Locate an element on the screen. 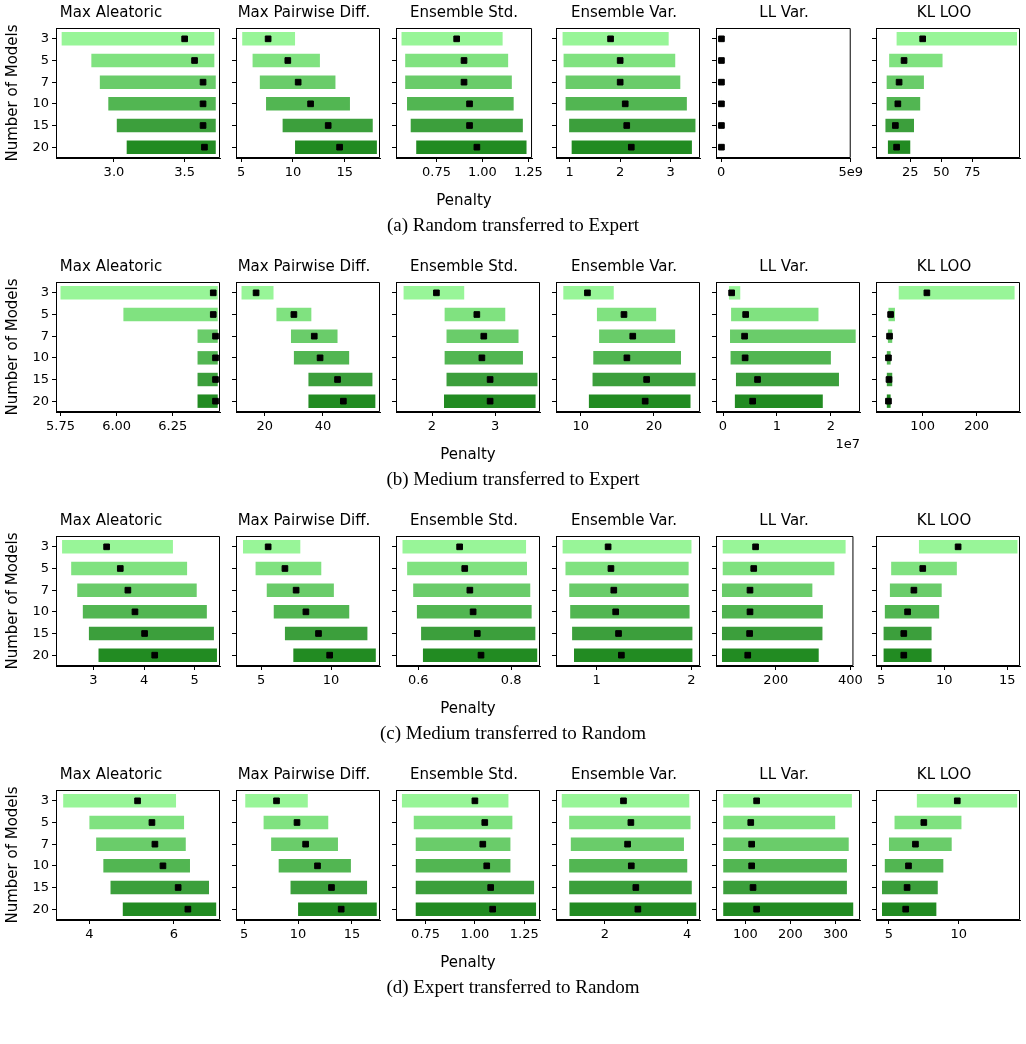  x-tick-label: 50 is located at coordinates (941, 172).